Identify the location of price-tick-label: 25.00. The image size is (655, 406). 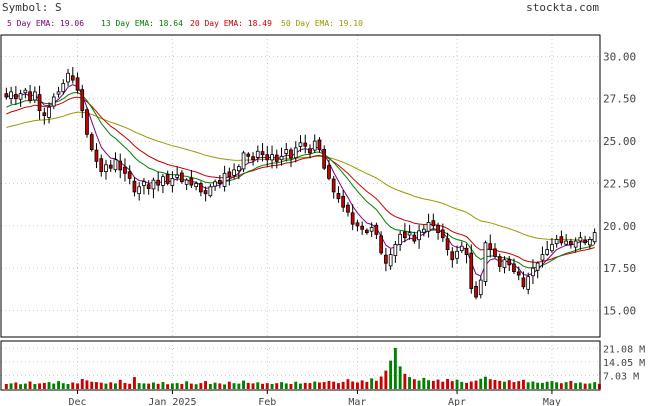
(619, 141).